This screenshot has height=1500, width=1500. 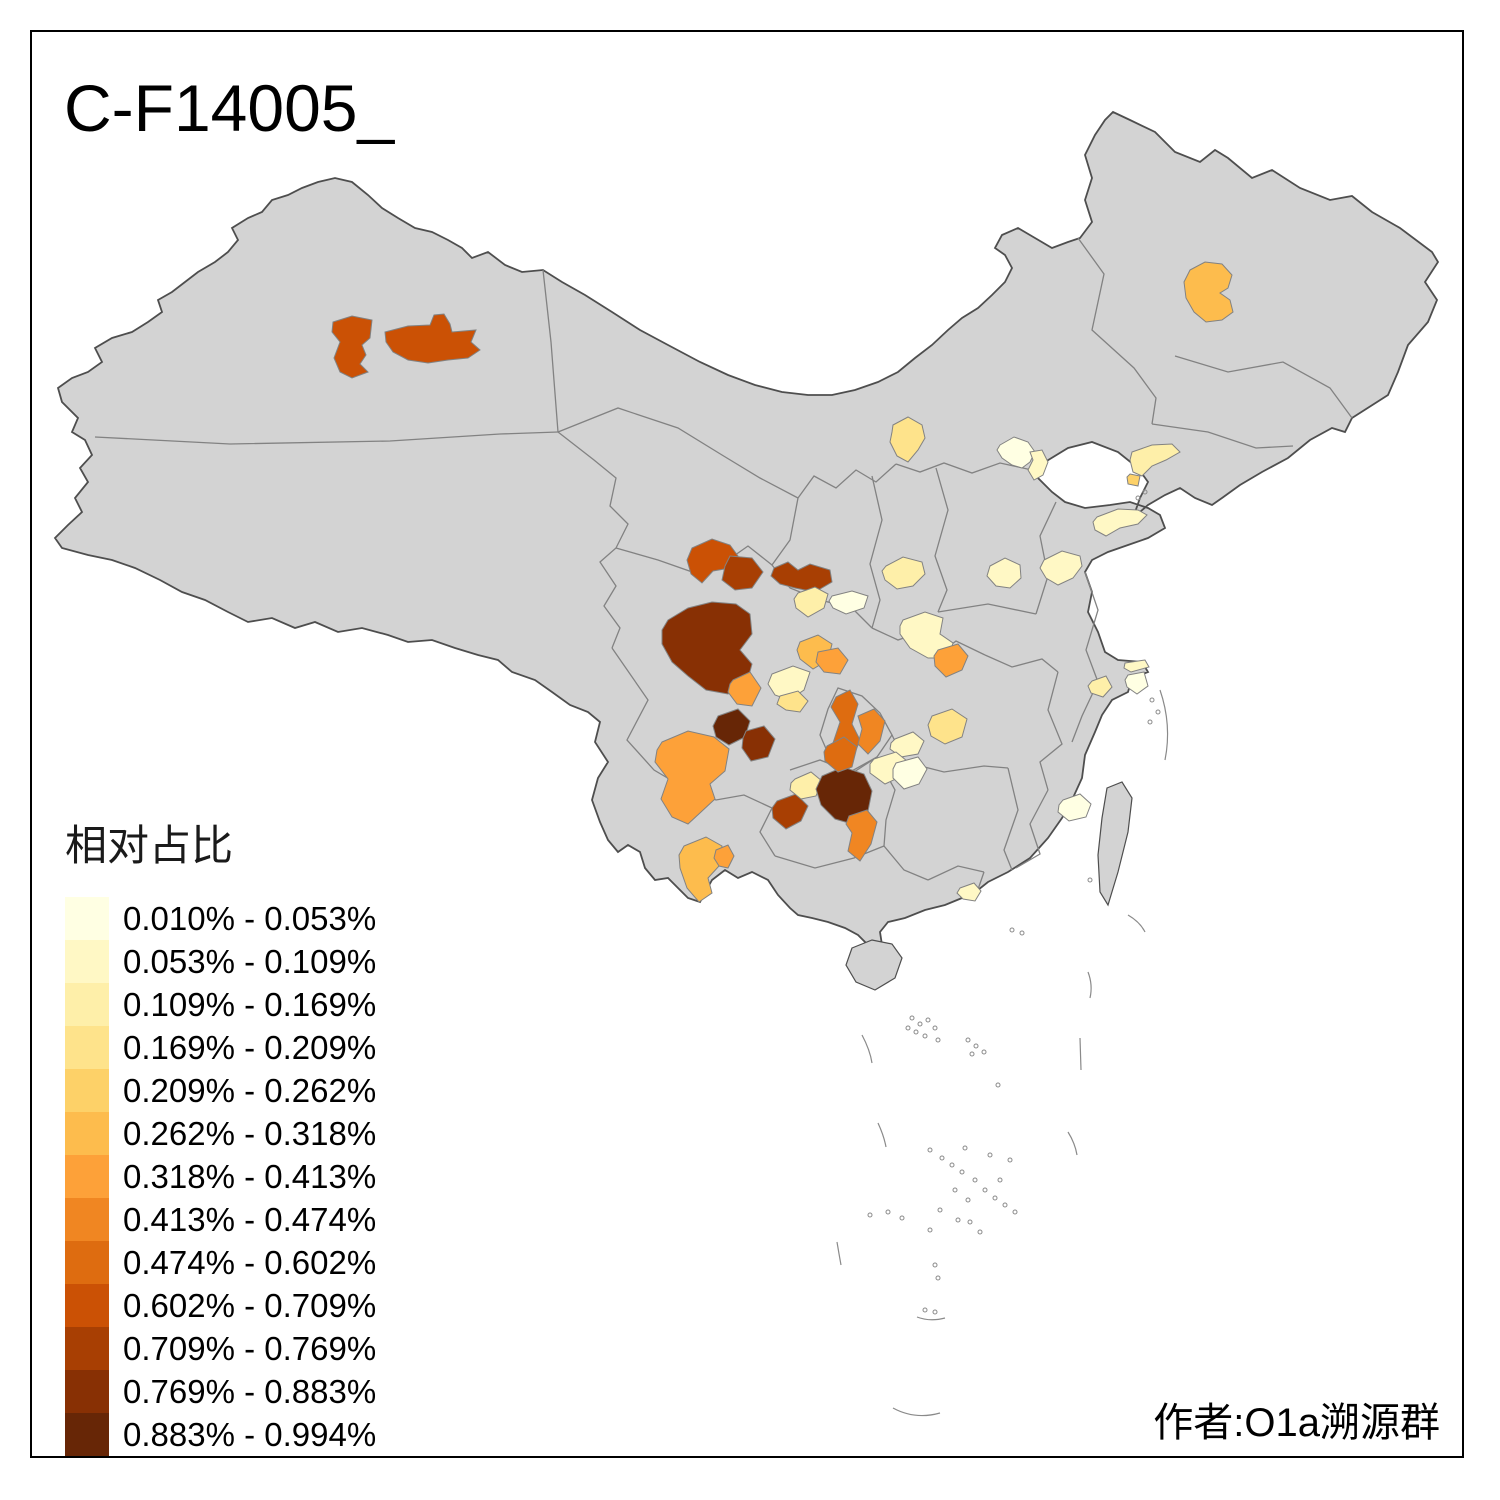 What do you see at coordinates (1115, 844) in the screenshot?
I see `taiwan-island` at bounding box center [1115, 844].